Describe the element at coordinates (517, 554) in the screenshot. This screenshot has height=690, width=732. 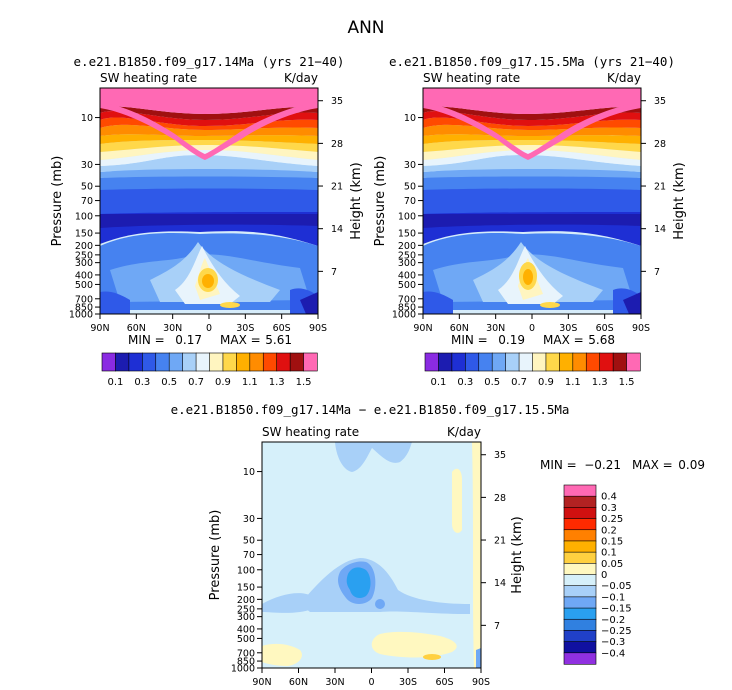
I see `y2-axis-label: Height (km)` at that location.